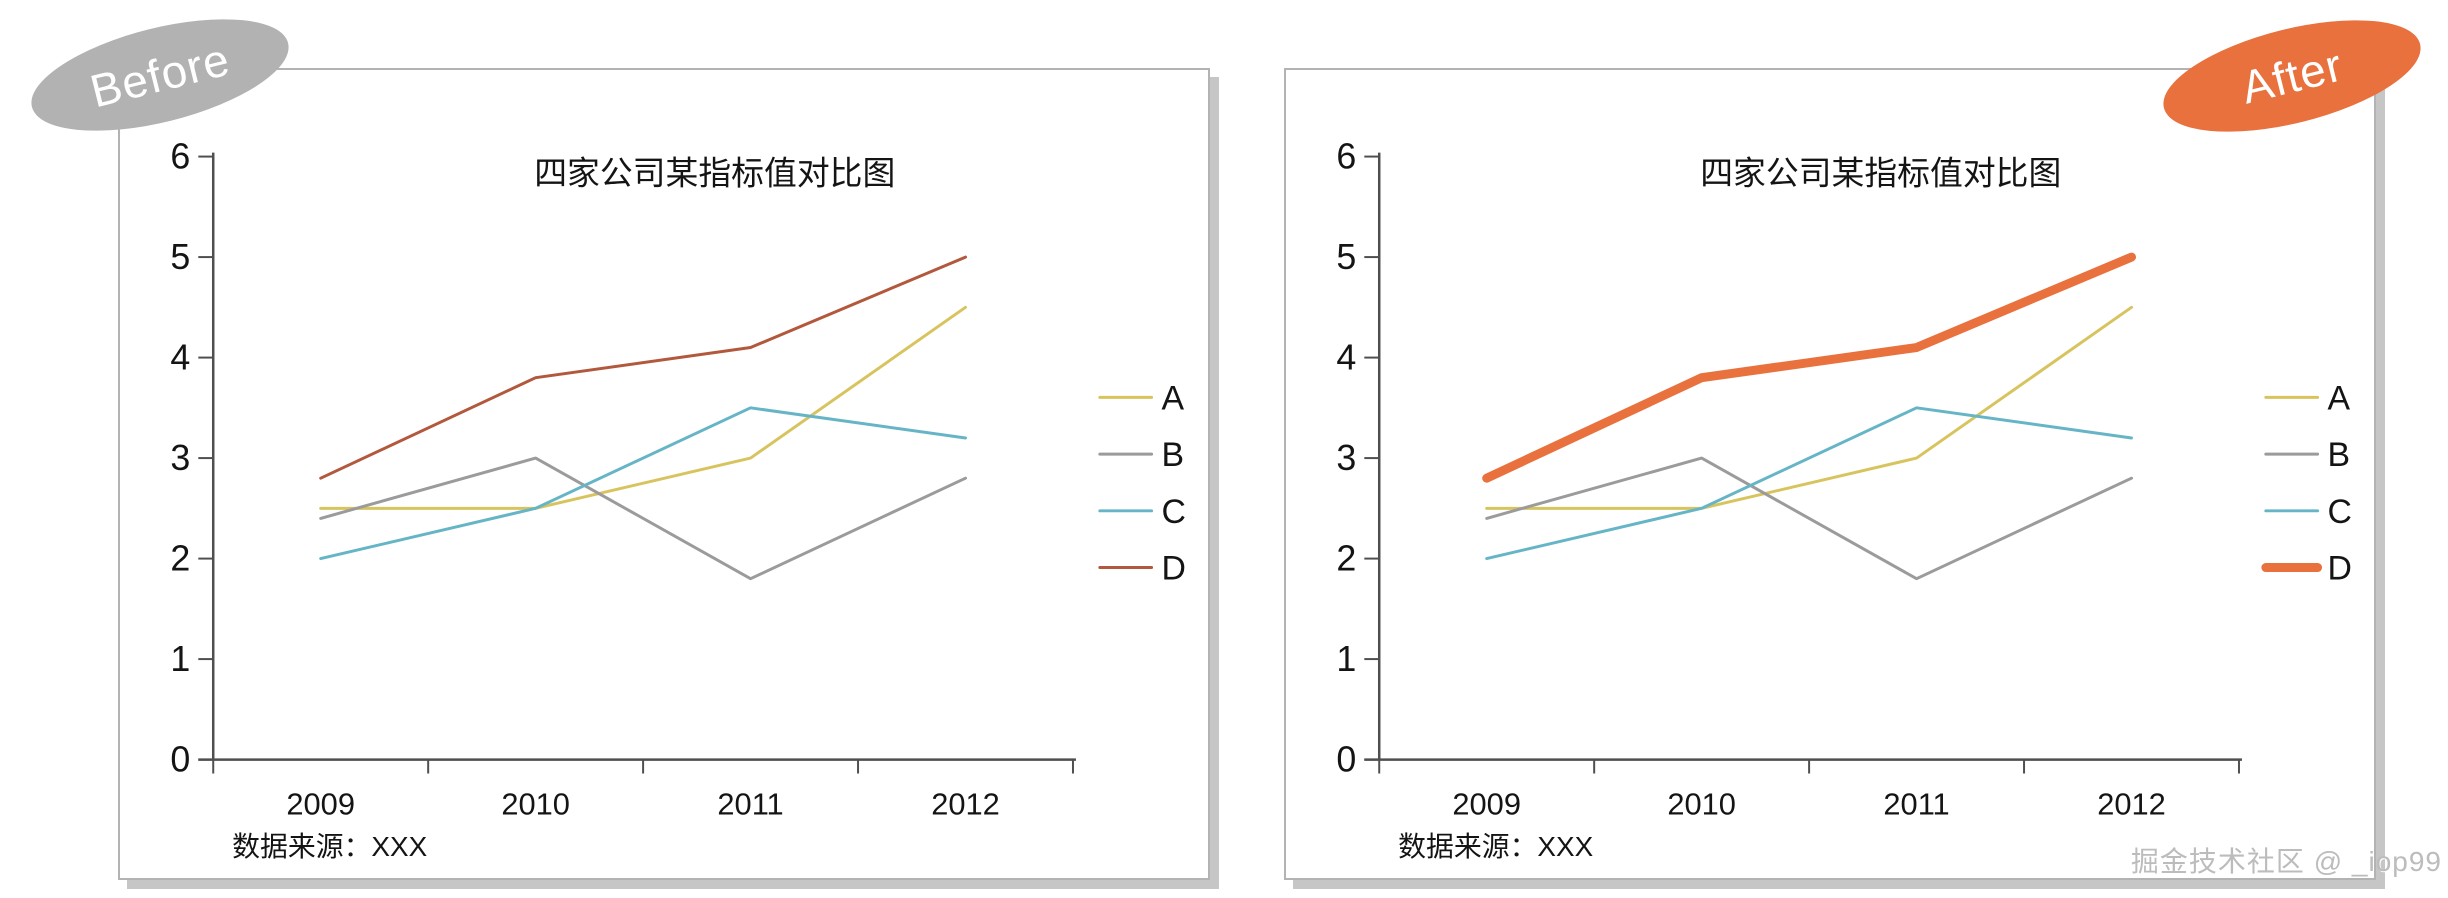  What do you see at coordinates (2286, 861) in the screenshot?
I see `watermark: 掘金技术社区 @ _iop99` at bounding box center [2286, 861].